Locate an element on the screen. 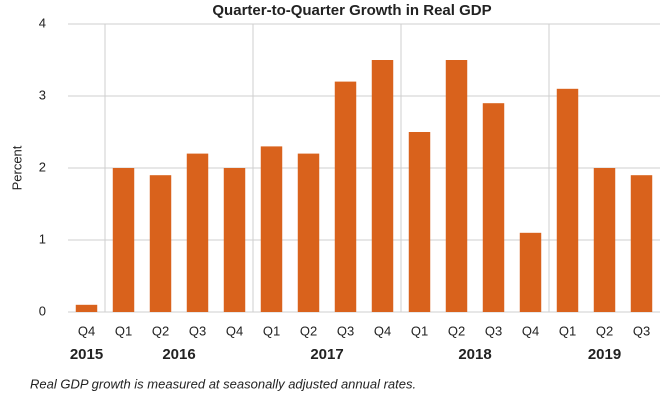 This screenshot has width=664, height=412. y-axis-label: Percent is located at coordinates (16, 167).